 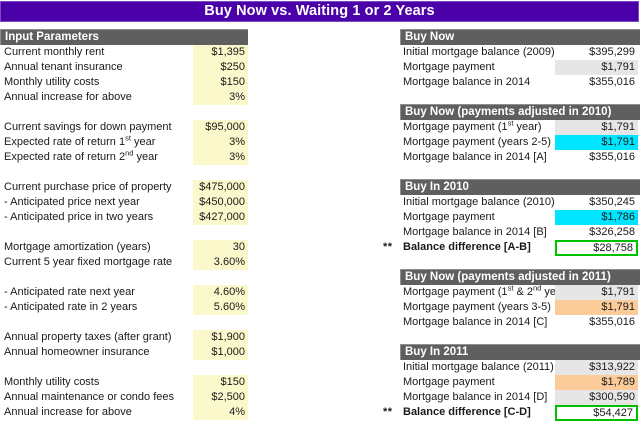 I want to click on section-header-buy-now-payments-adjusted-in-2010: Buy Now (payments adjusted in 2010), so click(x=520, y=112).